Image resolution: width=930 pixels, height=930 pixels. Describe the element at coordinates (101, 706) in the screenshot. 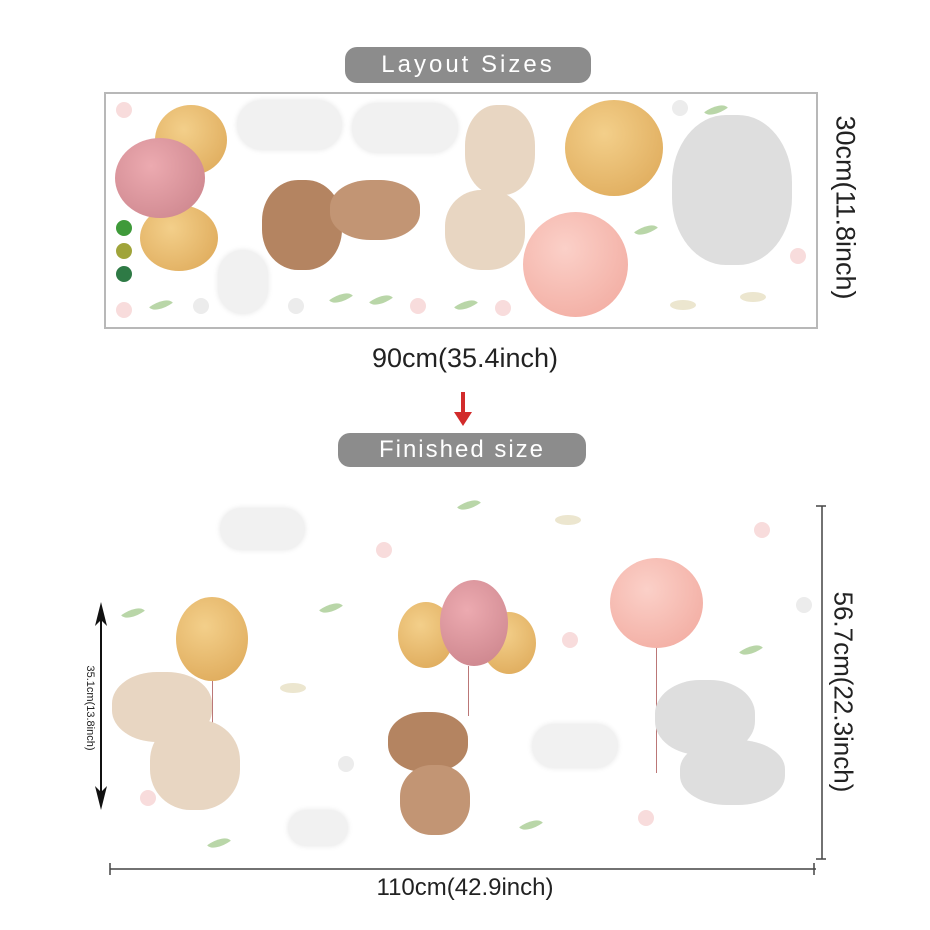

I see `double-arrow-vertical-icon` at that location.